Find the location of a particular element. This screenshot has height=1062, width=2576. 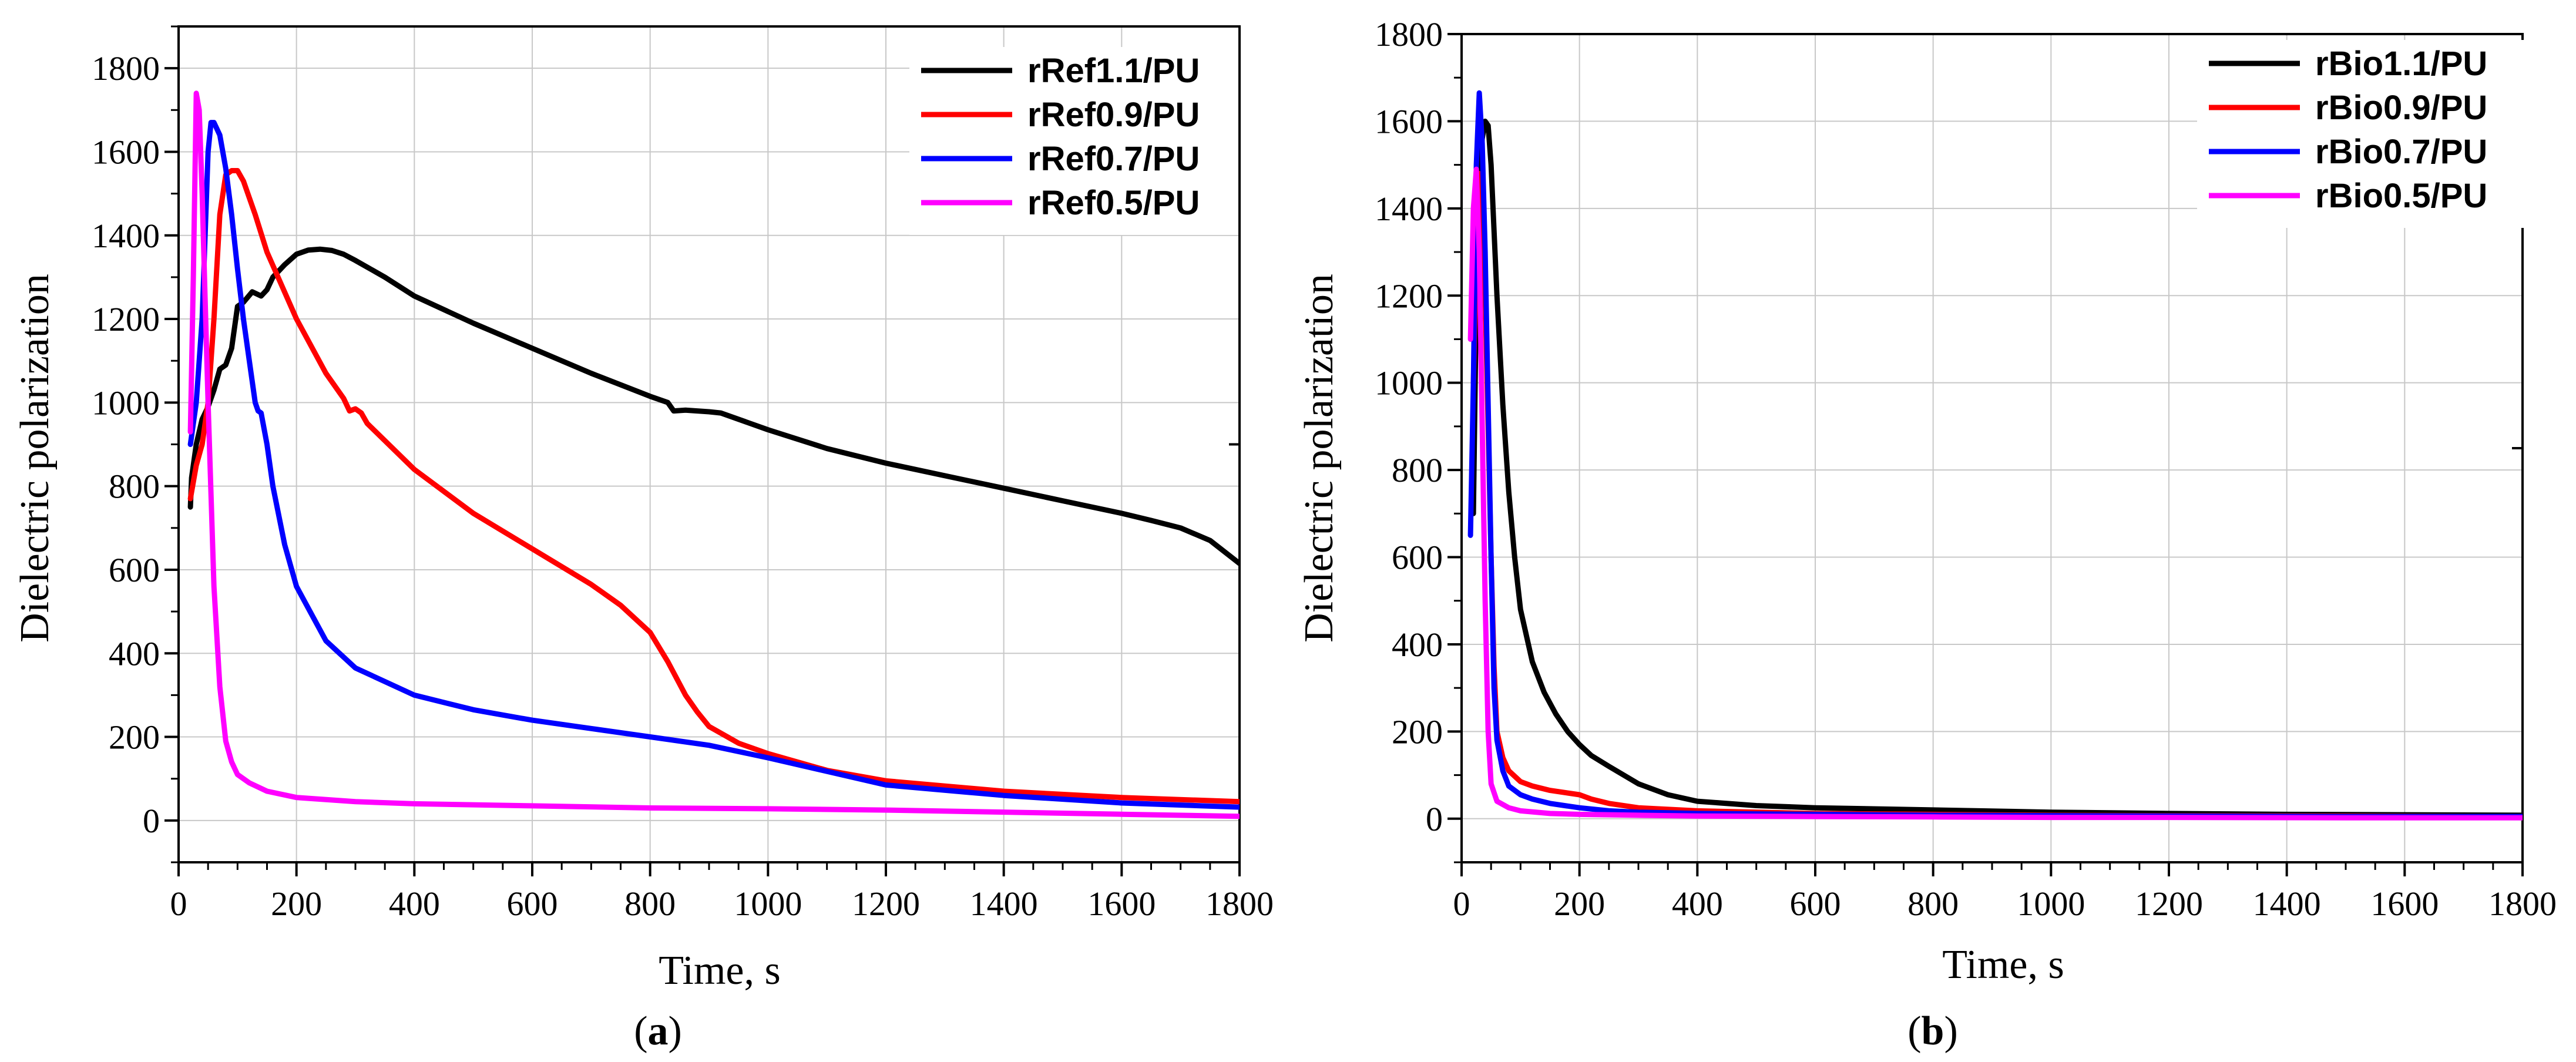

chart-a-x-tick-label-7: 1400 is located at coordinates (1004, 904).